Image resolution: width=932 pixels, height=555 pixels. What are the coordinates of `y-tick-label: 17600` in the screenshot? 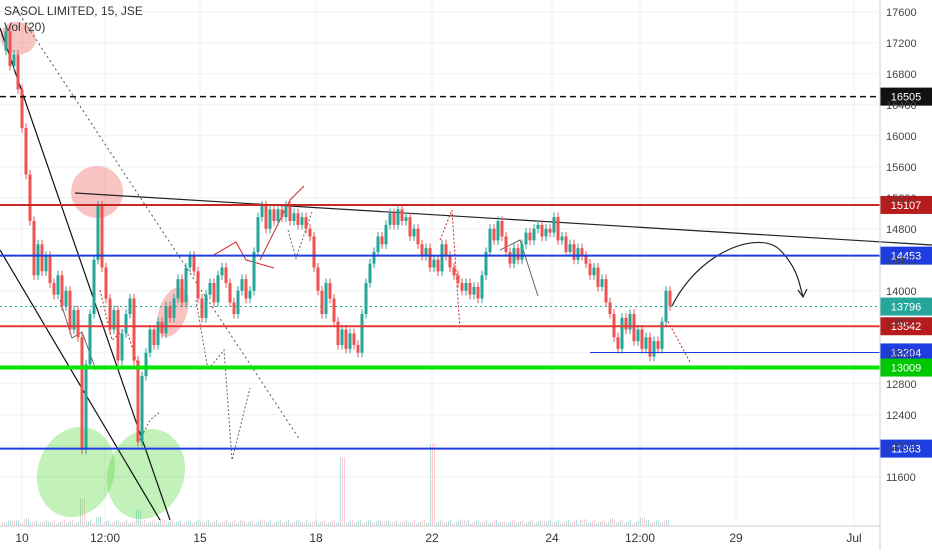 It's located at (901, 13).